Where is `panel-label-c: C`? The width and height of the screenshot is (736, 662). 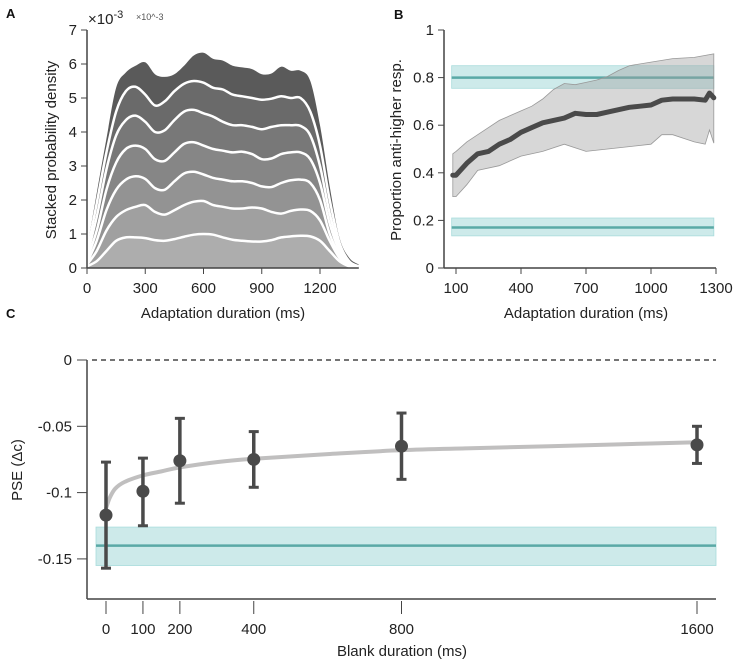 panel-label-c: C is located at coordinates (11, 313).